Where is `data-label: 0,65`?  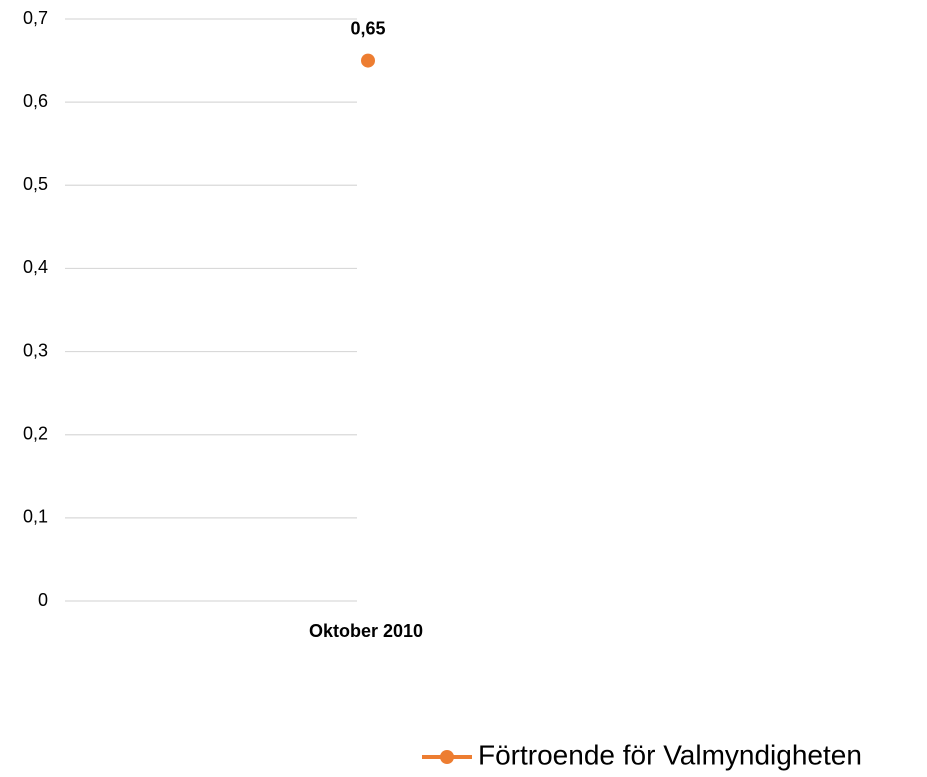
data-label: 0,65 is located at coordinates (367, 28).